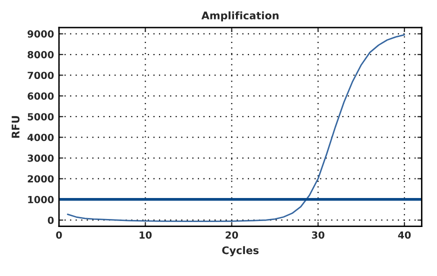  Describe the element at coordinates (240, 16) in the screenshot. I see `chart-title: Amplification` at that location.